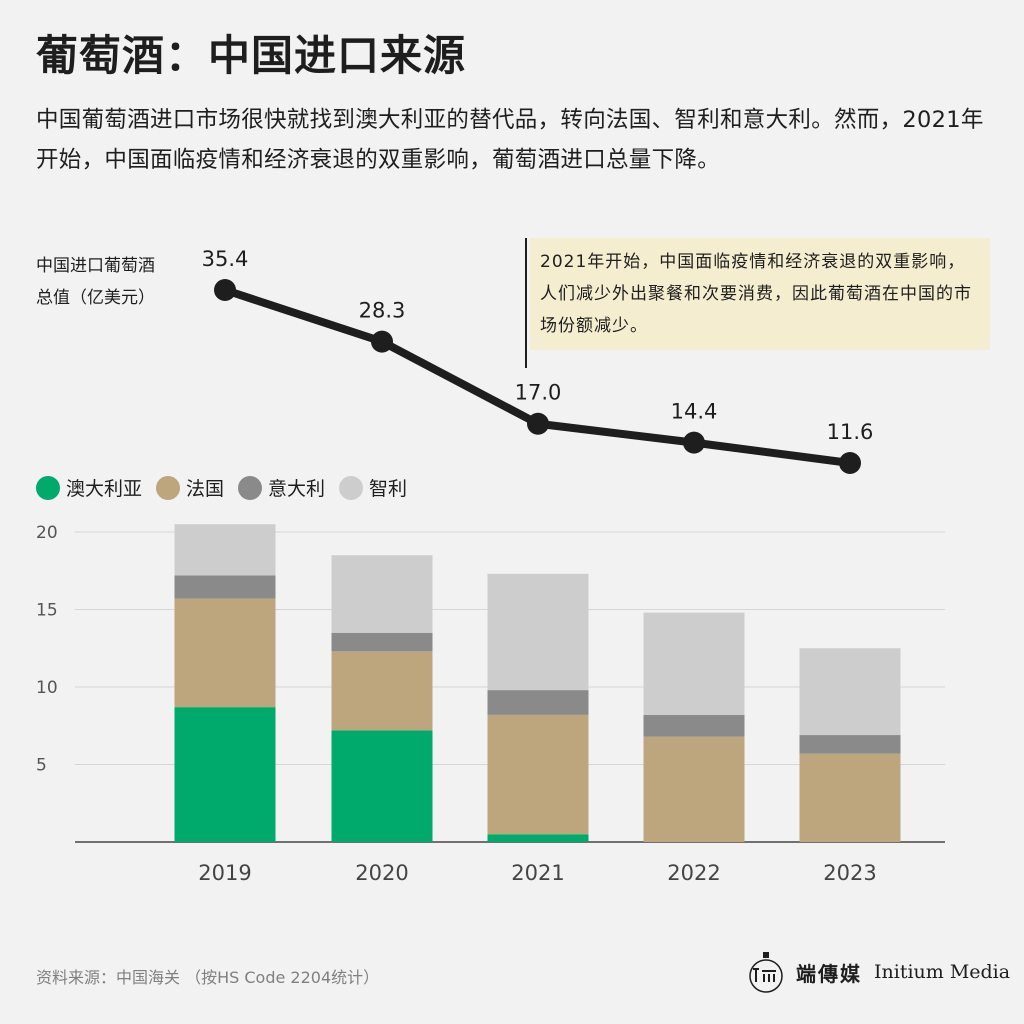 This screenshot has width=1024, height=1024. What do you see at coordinates (693, 873) in the screenshot?
I see `x-tick-label: 2022` at bounding box center [693, 873].